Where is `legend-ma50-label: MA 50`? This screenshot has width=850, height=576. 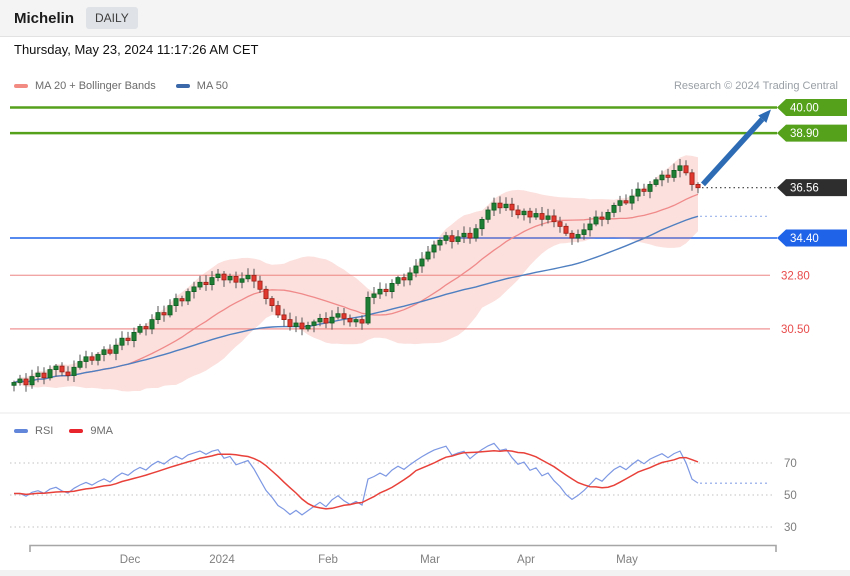 legend-ma50-label: MA 50 is located at coordinates (212, 86).